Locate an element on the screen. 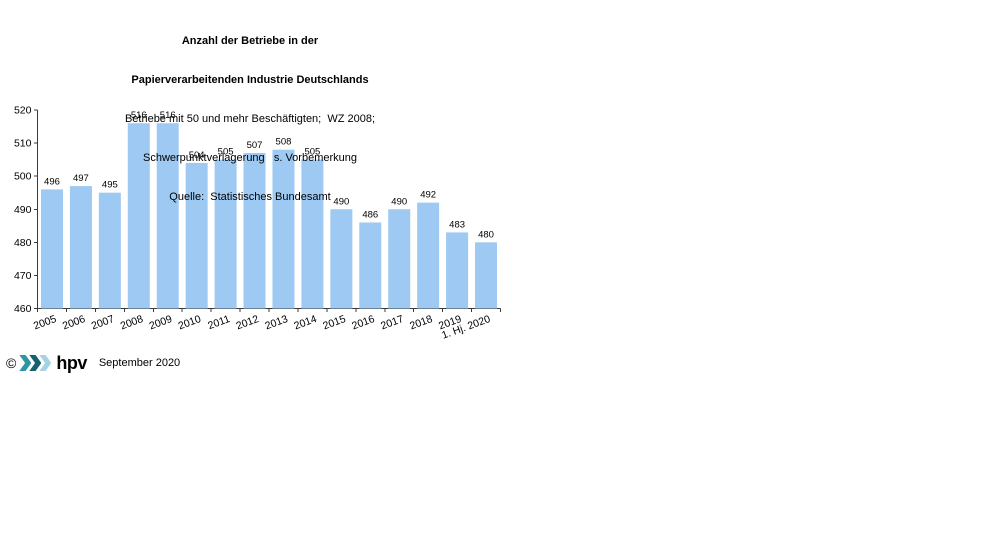 This screenshot has height=552, width=982. value-label: 486 is located at coordinates (370, 214).